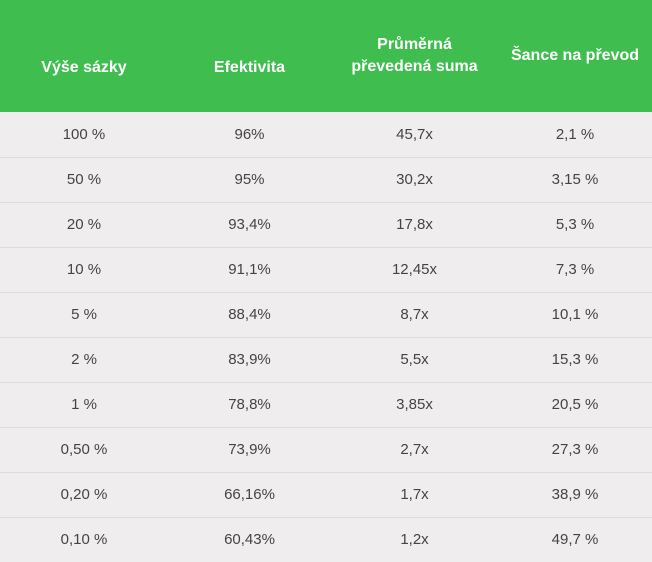 This screenshot has width=652, height=562. I want to click on cell-bet-size: 50 %, so click(84, 179).